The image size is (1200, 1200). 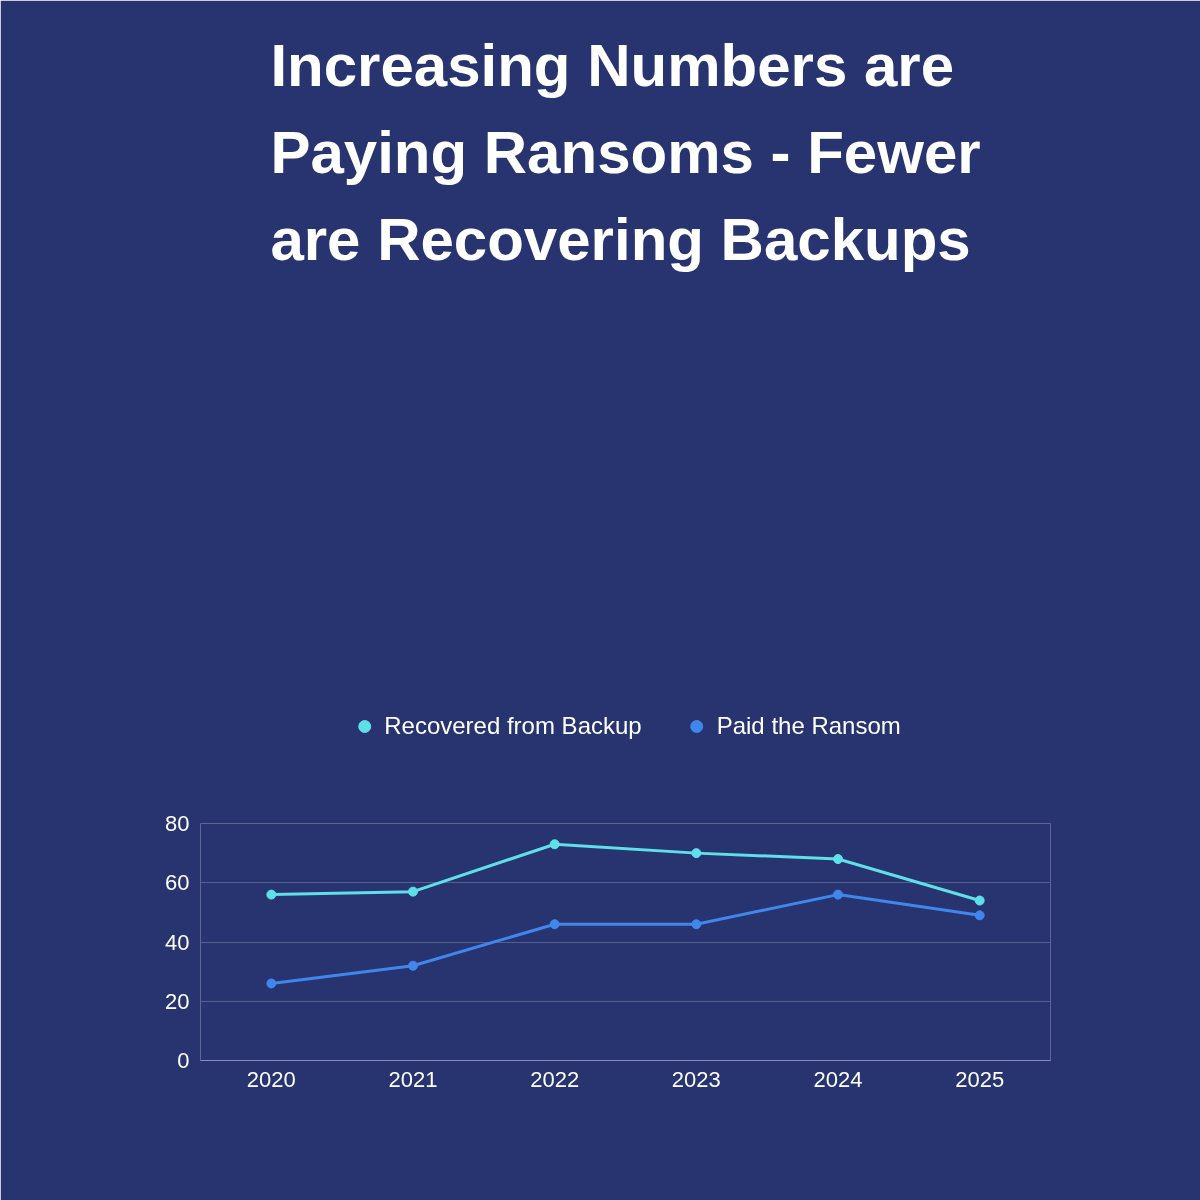 What do you see at coordinates (696, 1079) in the screenshot?
I see `x-tick-label: 2023` at bounding box center [696, 1079].